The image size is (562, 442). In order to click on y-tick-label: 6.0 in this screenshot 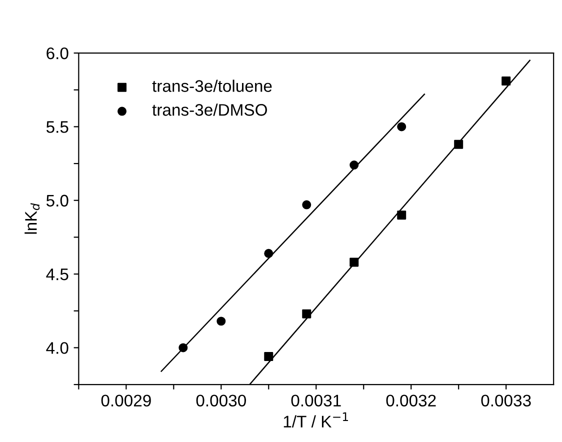, I will do `click(57, 53)`.